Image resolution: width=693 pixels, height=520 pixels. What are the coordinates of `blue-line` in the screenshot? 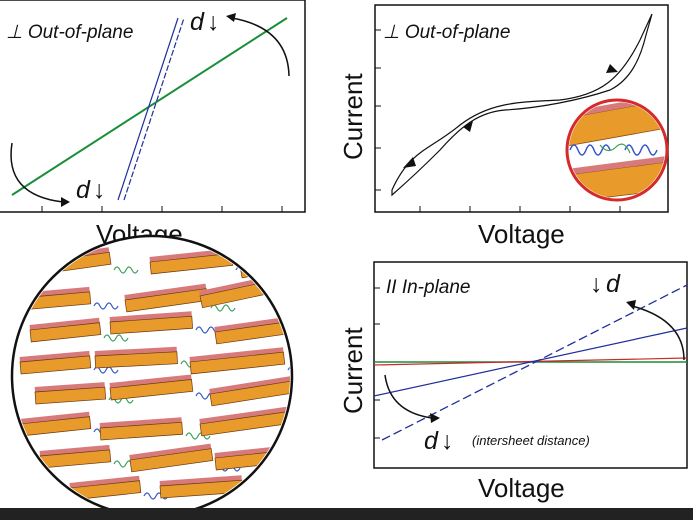 It's located at (530, 362).